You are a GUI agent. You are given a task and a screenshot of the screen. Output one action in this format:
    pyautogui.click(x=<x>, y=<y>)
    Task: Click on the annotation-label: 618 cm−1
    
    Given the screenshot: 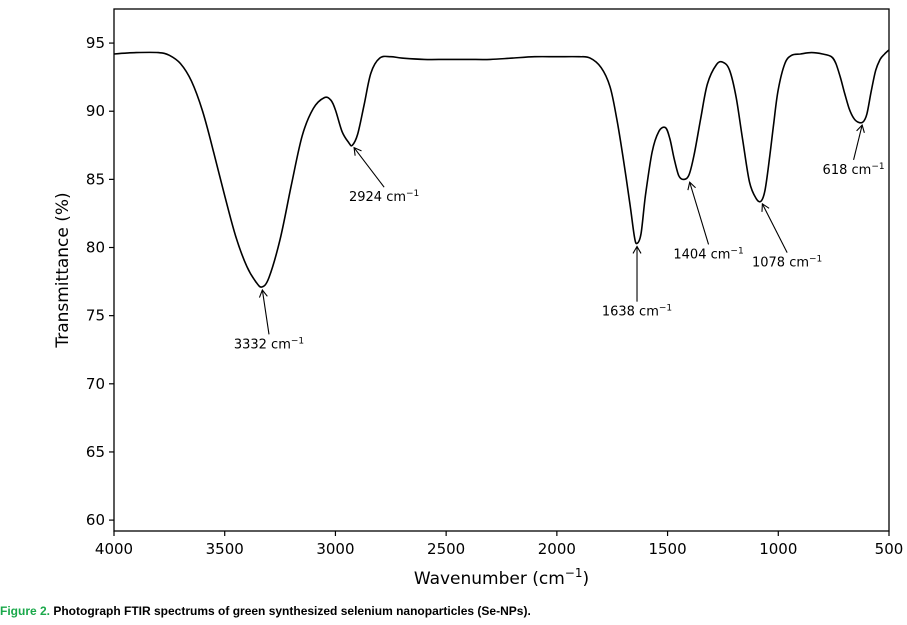 What is the action you would take?
    pyautogui.click(x=854, y=170)
    